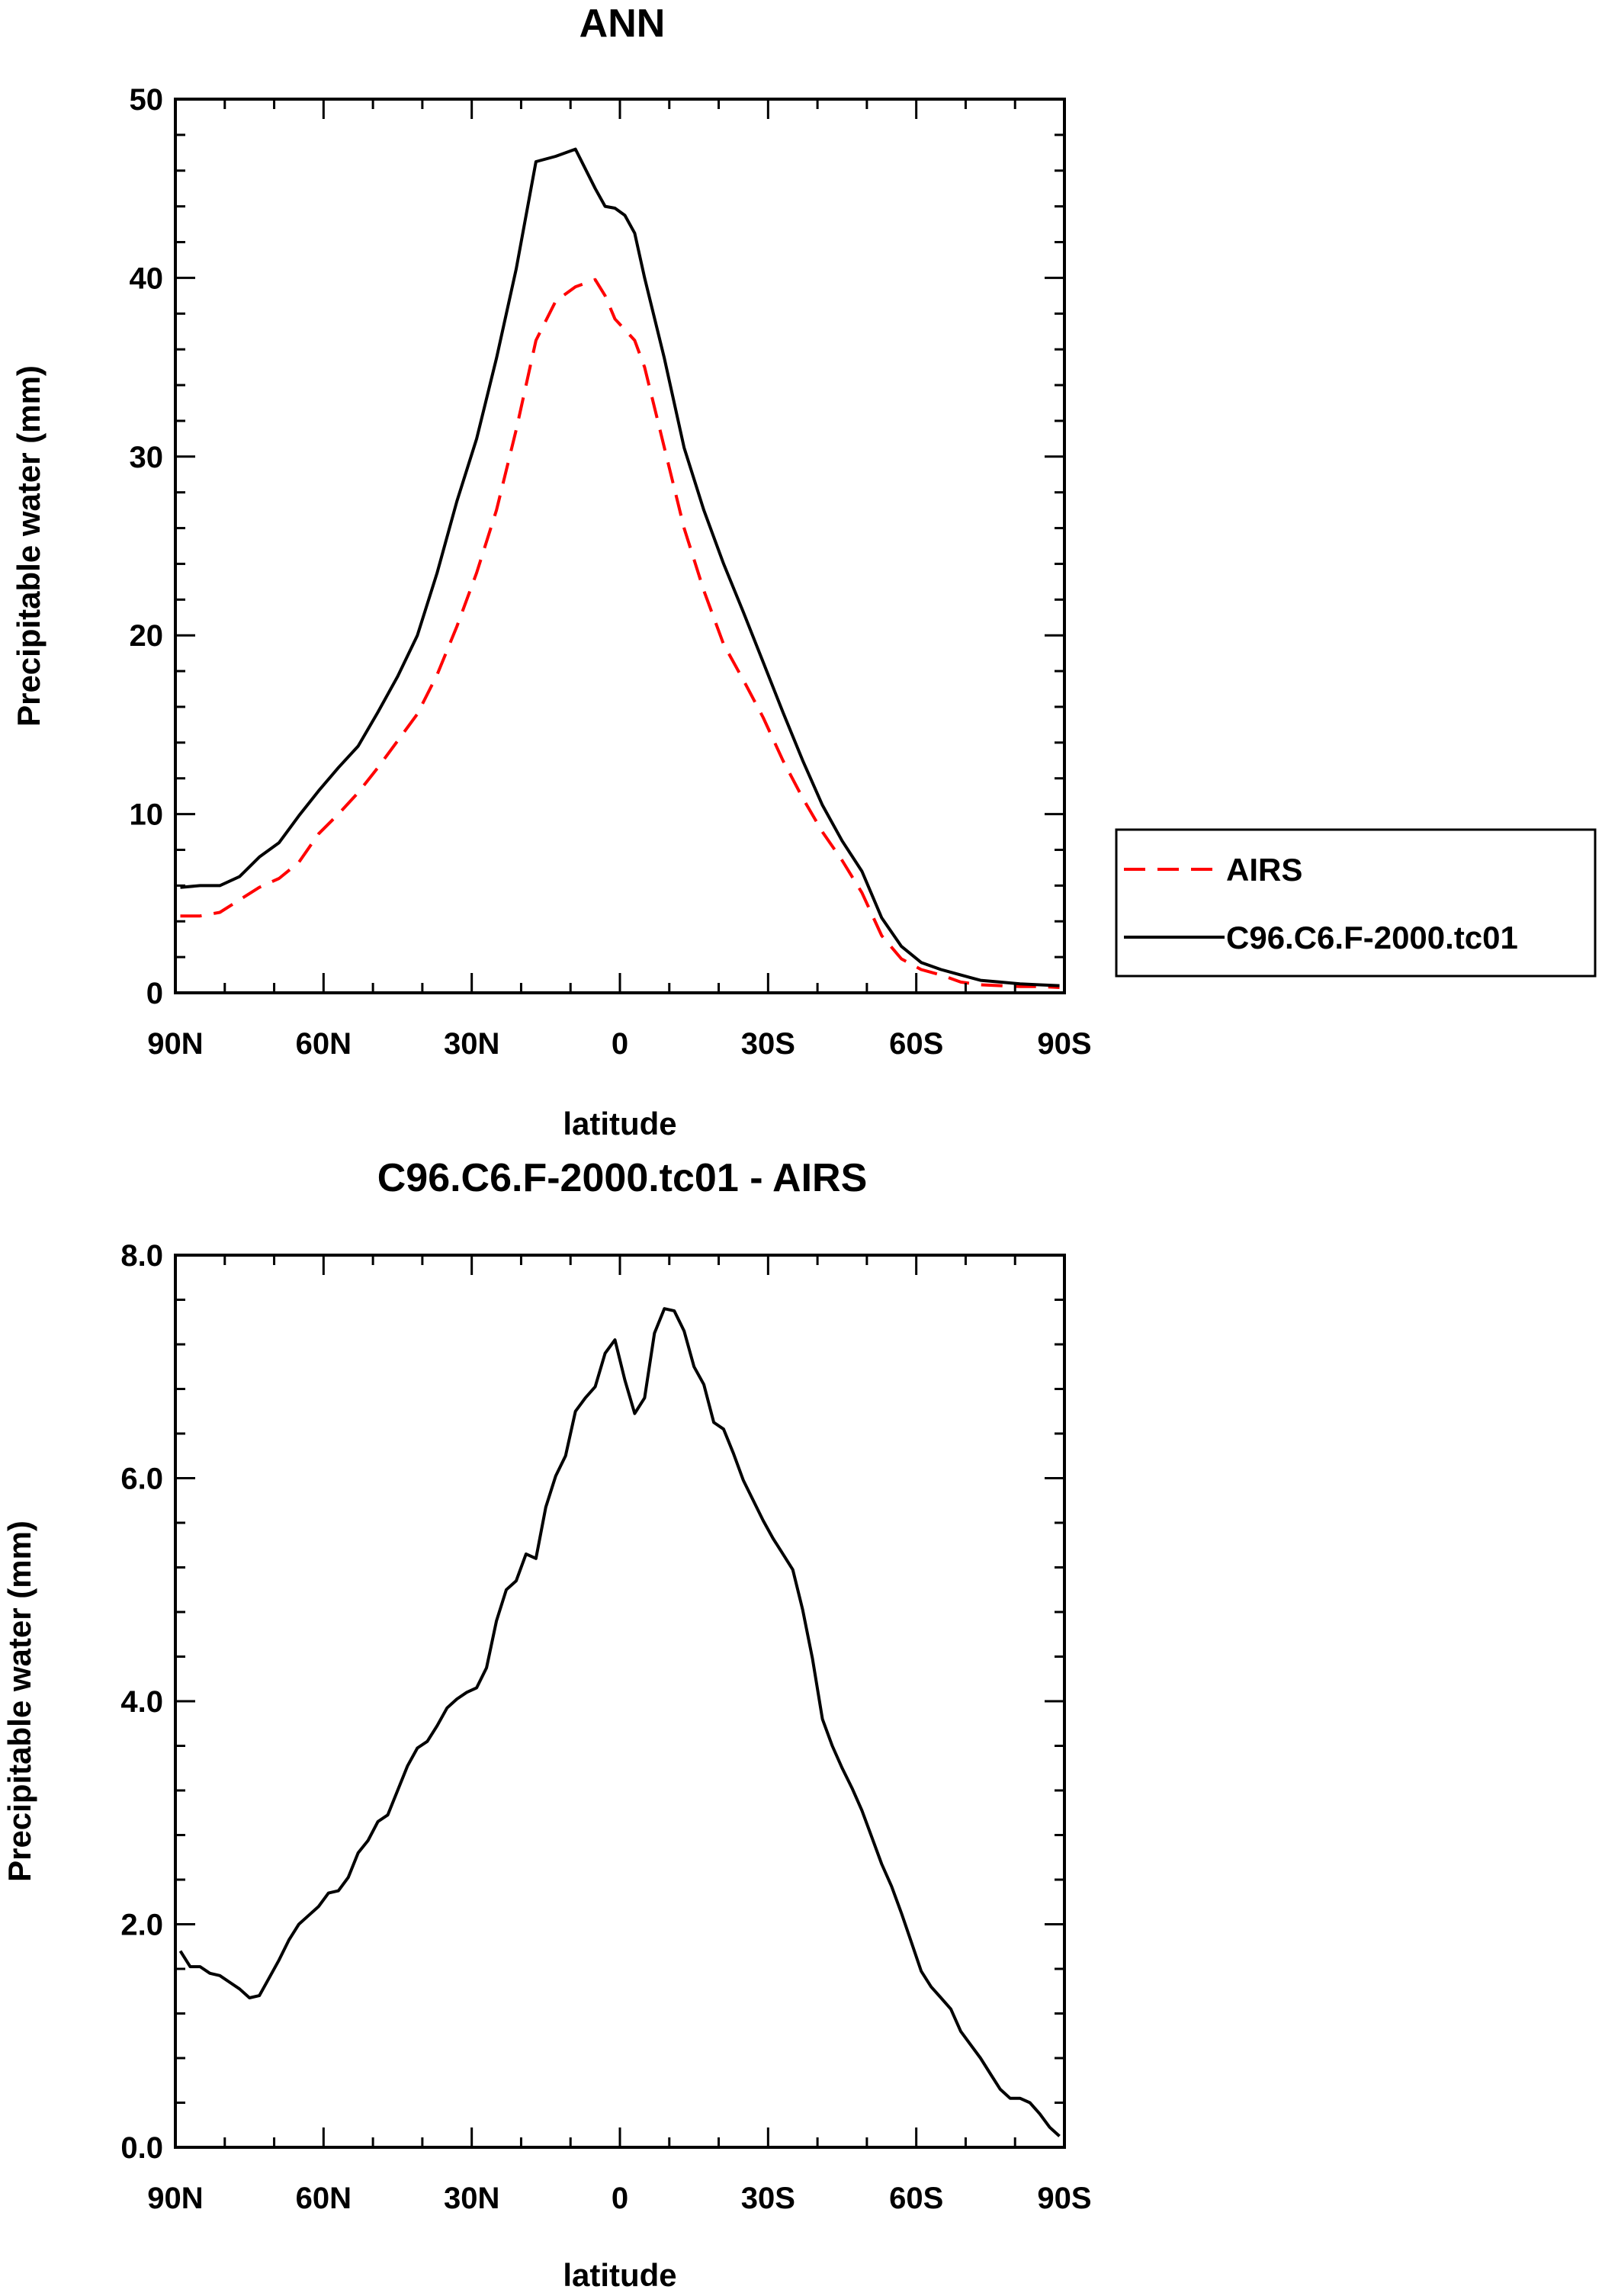 The height and width of the screenshot is (2296, 1602). What do you see at coordinates (619, 1124) in the screenshot?
I see `x-axis-label-annual: latitude` at bounding box center [619, 1124].